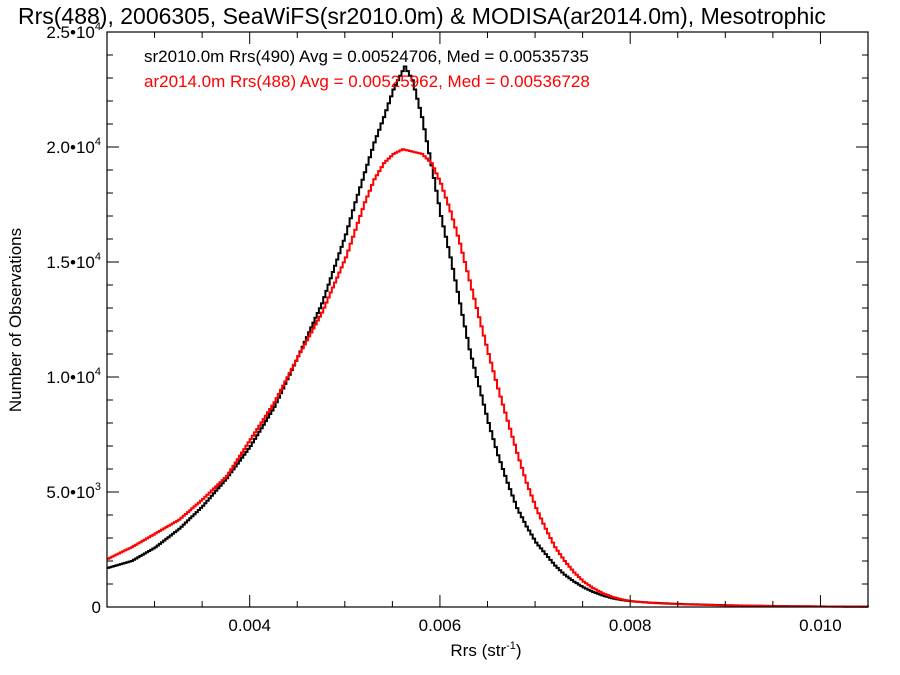 The height and width of the screenshot is (675, 900). I want to click on y-tick-label: 2.0•104, so click(73, 146).